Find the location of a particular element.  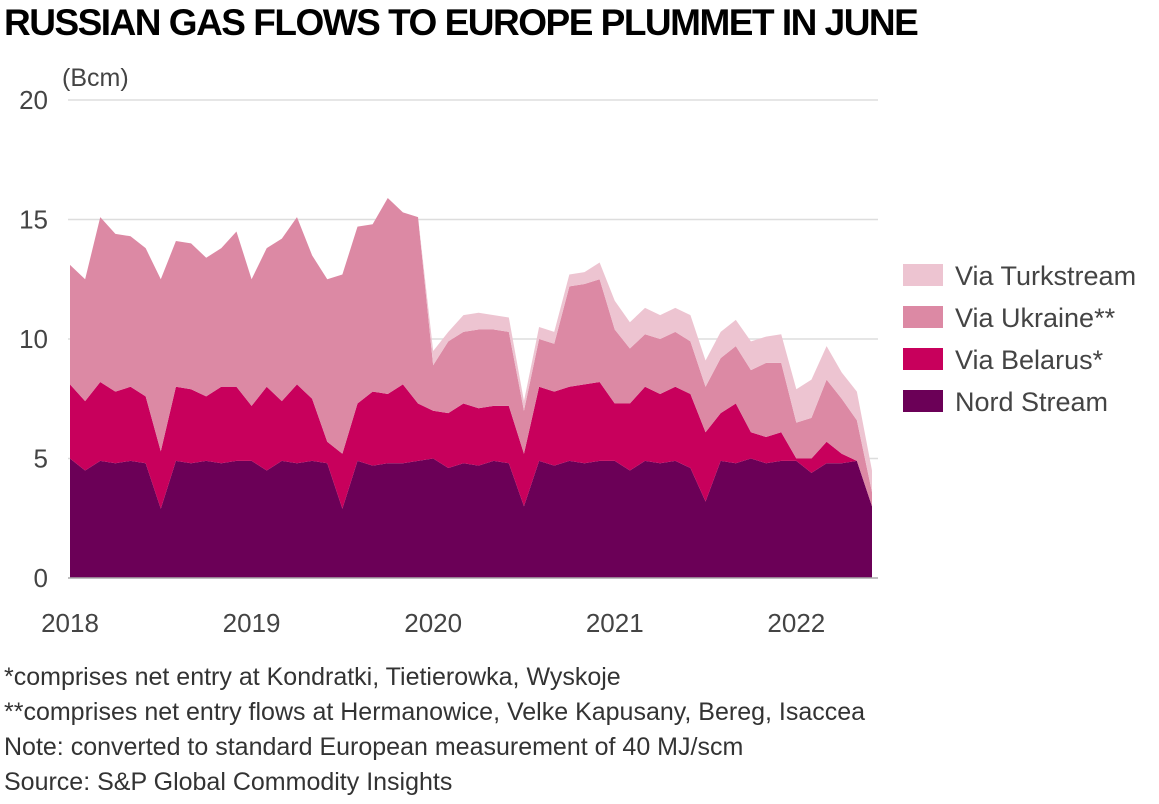

axes: 2018 2019 2020 2021 2022 is located at coordinates (459, 607).